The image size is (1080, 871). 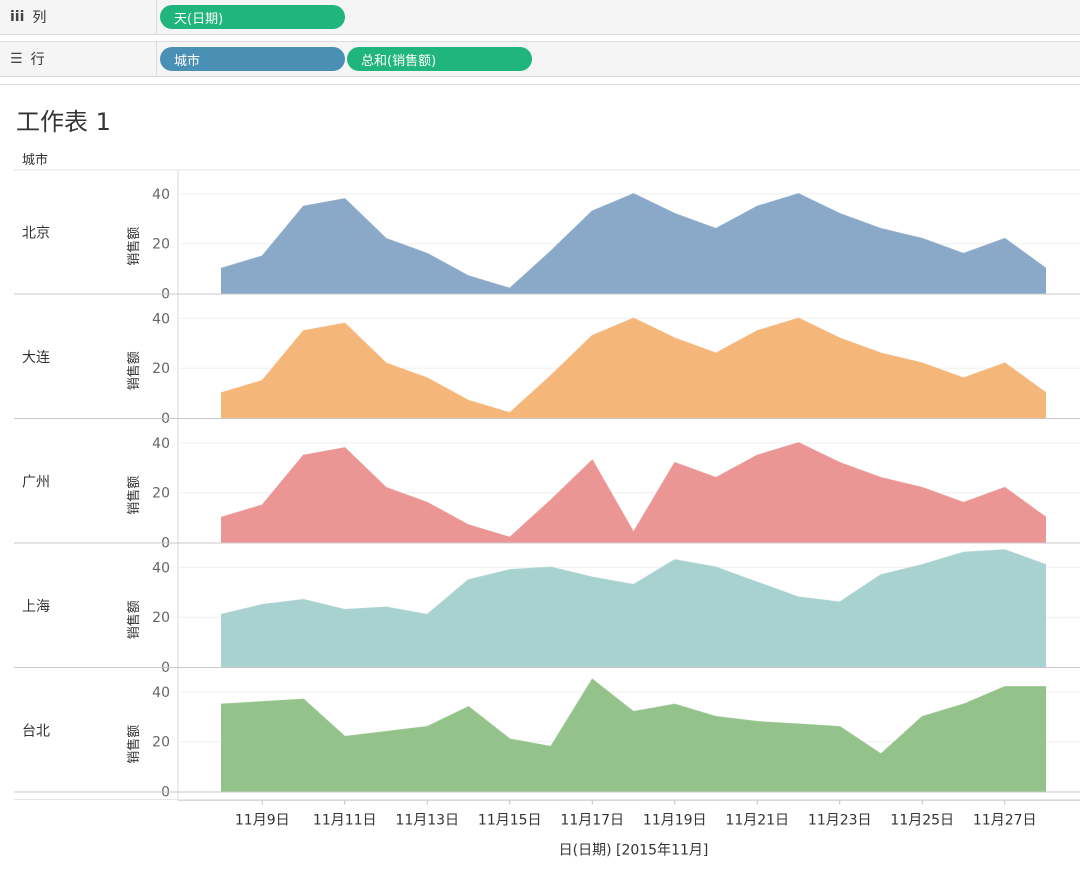 What do you see at coordinates (592, 821) in the screenshot?
I see `x-tick-label: 11月17日` at bounding box center [592, 821].